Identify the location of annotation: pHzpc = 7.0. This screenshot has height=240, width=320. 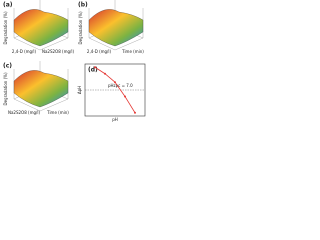
(120, 85).